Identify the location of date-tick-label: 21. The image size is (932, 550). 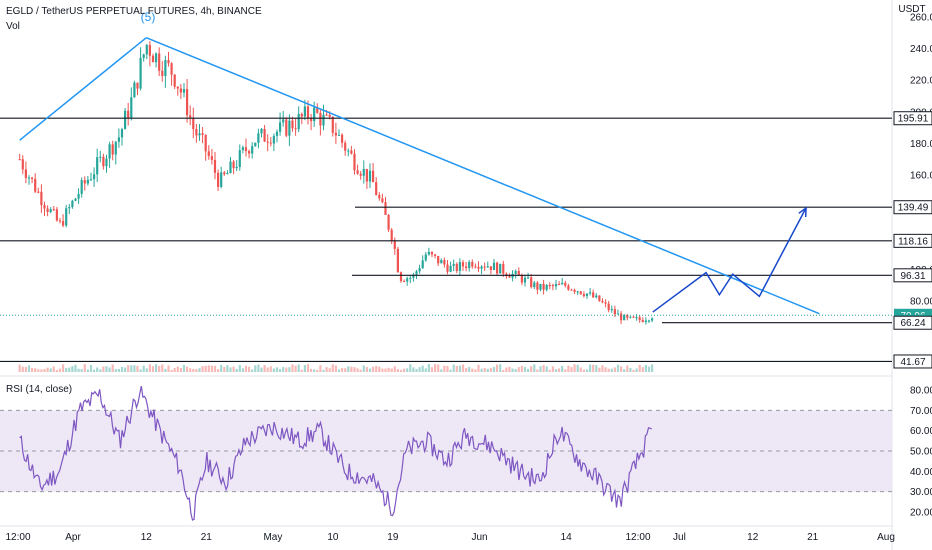
(207, 537).